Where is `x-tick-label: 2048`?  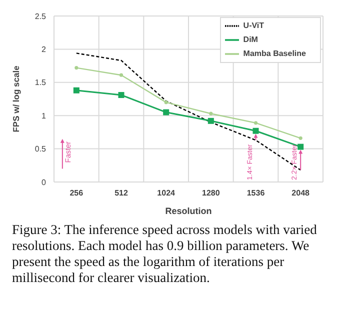 x-tick-label: 2048 is located at coordinates (301, 193).